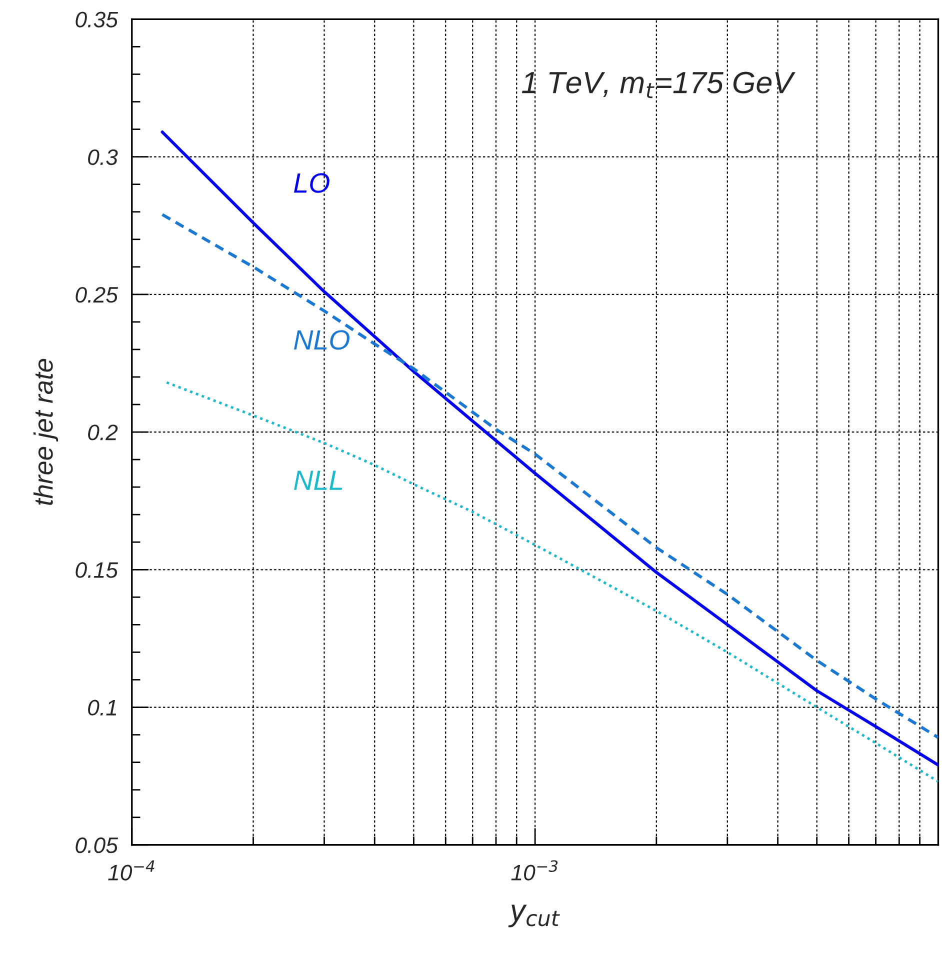 The width and height of the screenshot is (942, 959). I want to click on text: 1 TeV, m$_{t}$=175 GeV, so click(659, 85).